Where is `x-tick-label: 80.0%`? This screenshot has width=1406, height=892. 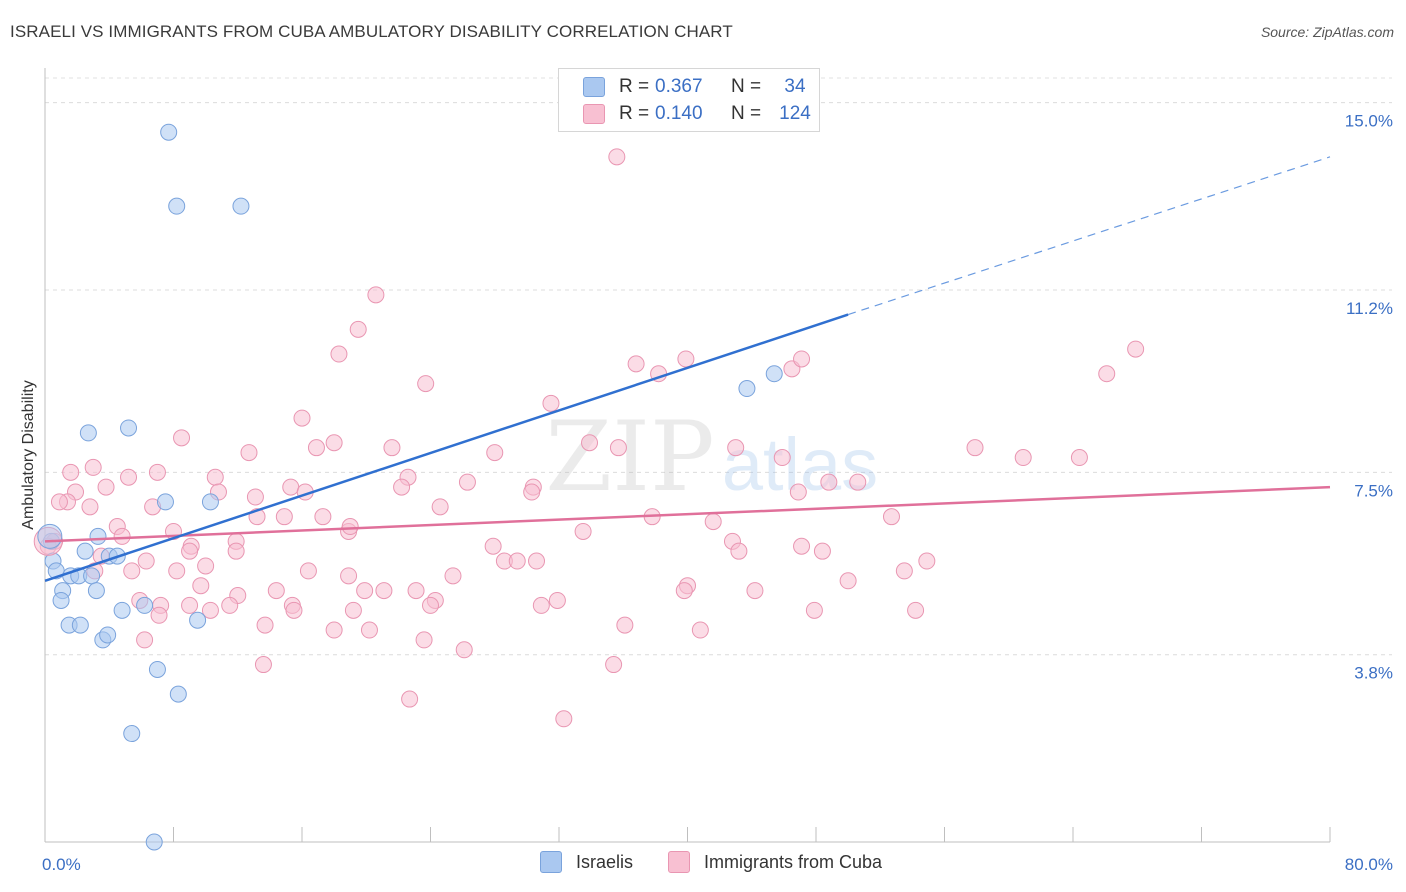
x-tick-label: 80.0% is located at coordinates (1369, 864).